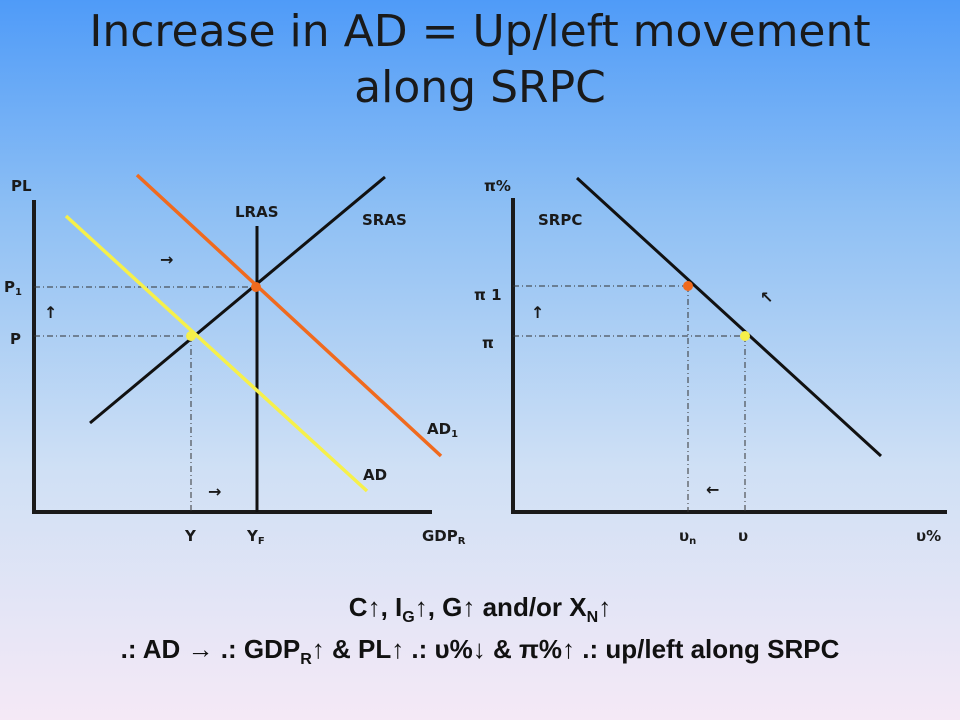 The width and height of the screenshot is (960, 720). I want to click on u-label: υ, so click(743, 536).